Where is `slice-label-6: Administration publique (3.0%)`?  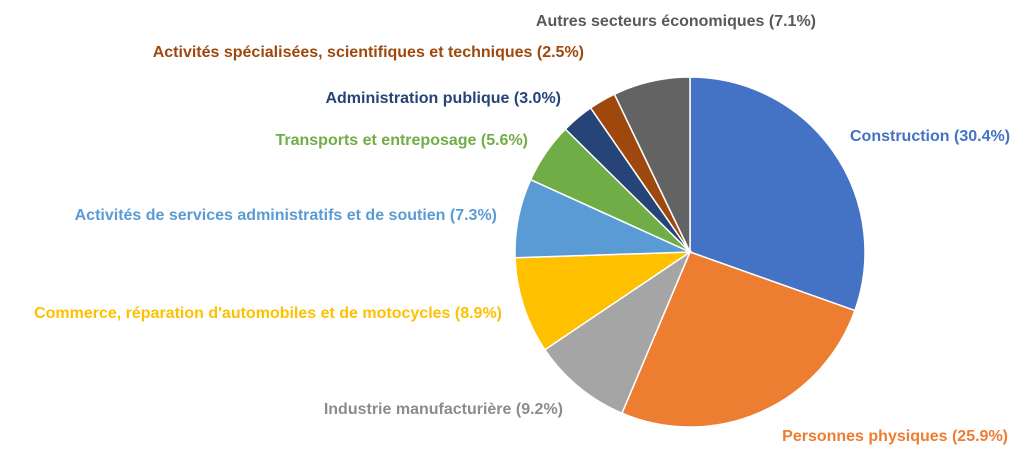
slice-label-6: Administration publique (3.0%) is located at coordinates (443, 98).